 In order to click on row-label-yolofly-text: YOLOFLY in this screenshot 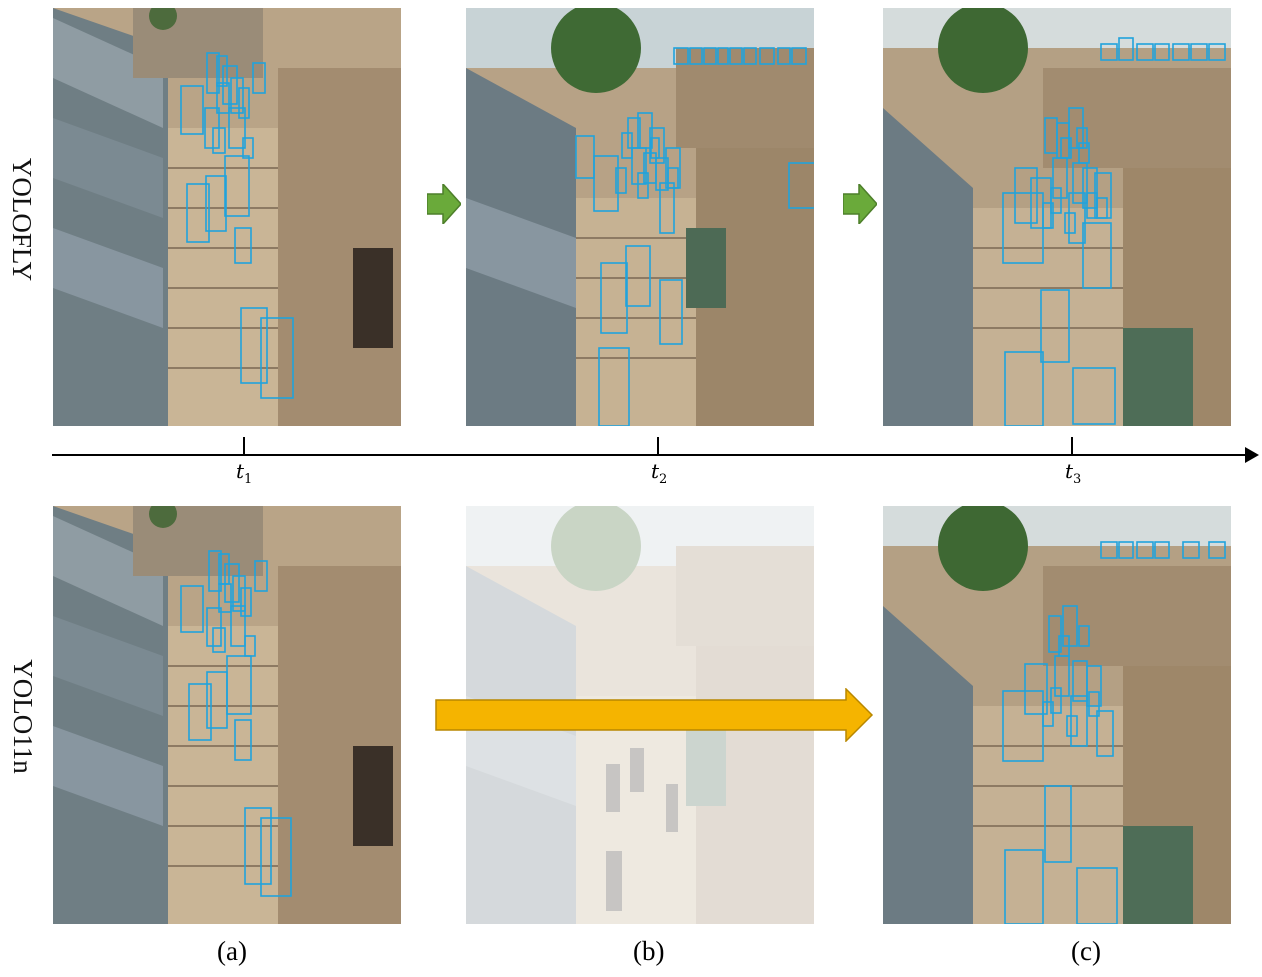, I will do `click(22, 219)`.